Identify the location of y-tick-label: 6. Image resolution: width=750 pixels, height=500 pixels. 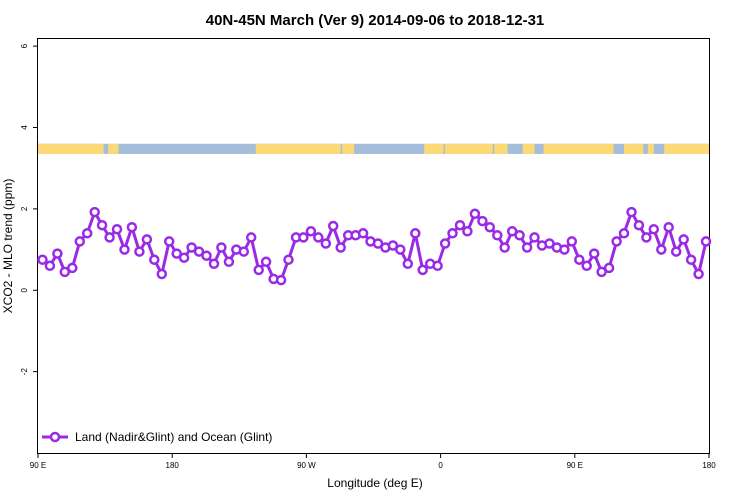
(24, 45).